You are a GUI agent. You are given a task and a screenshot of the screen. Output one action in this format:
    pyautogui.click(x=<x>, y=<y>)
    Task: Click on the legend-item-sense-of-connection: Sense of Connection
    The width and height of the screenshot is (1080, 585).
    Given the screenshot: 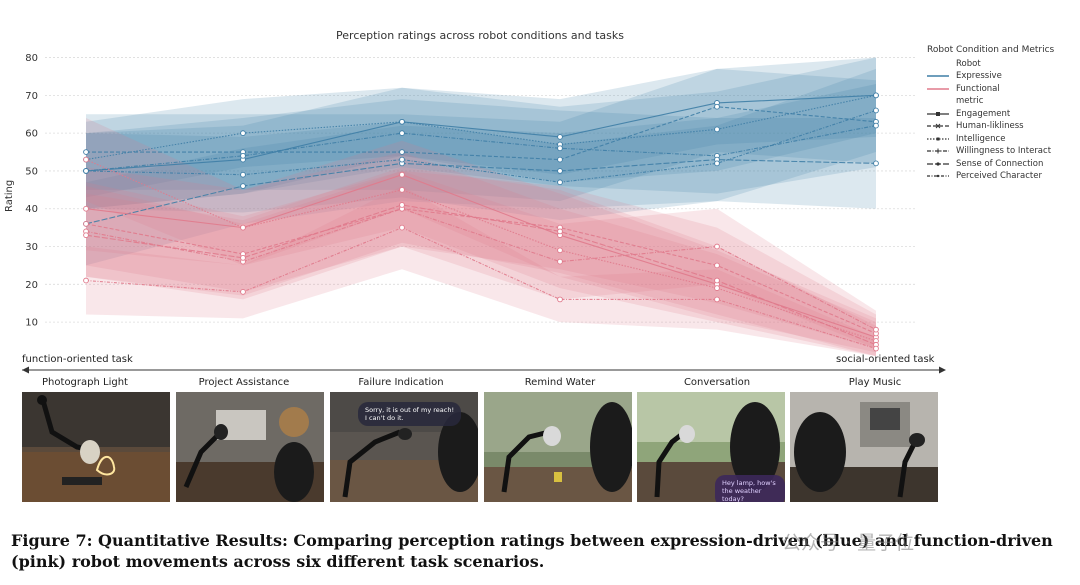 What is the action you would take?
    pyautogui.click(x=990, y=164)
    